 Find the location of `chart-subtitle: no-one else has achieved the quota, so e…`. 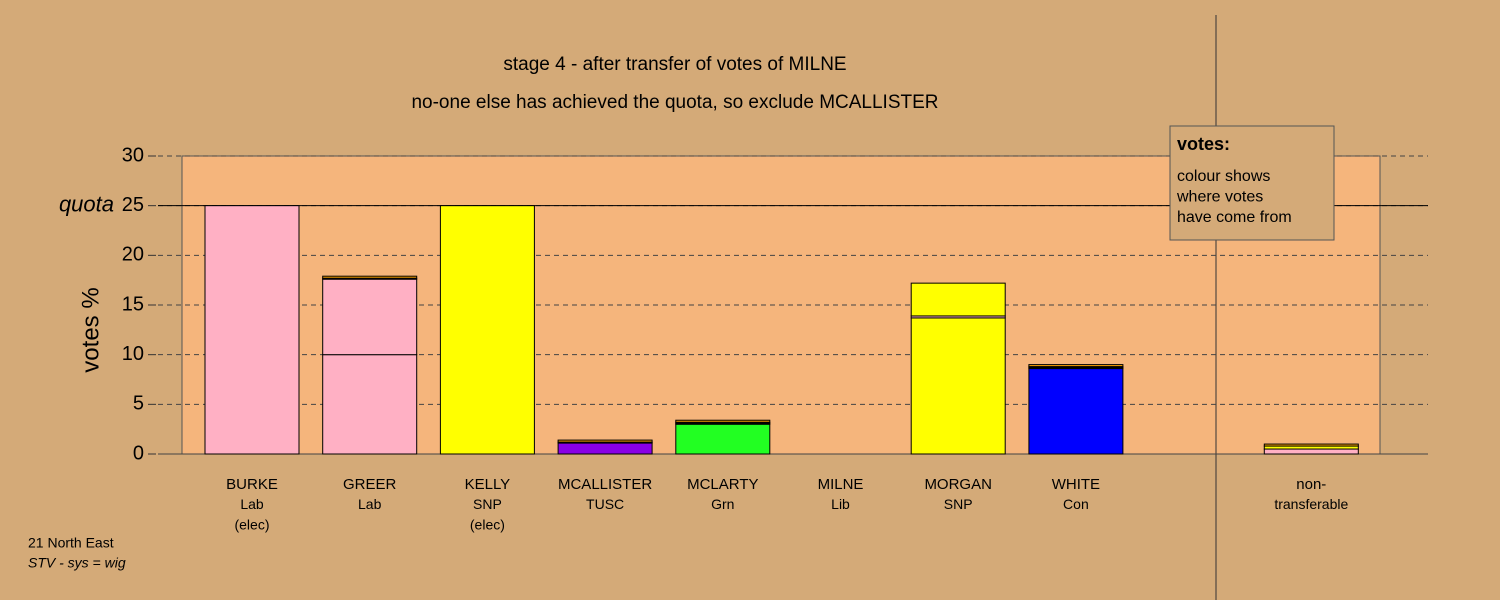

chart-subtitle: no-one else has achieved the quota, so e… is located at coordinates (674, 102).